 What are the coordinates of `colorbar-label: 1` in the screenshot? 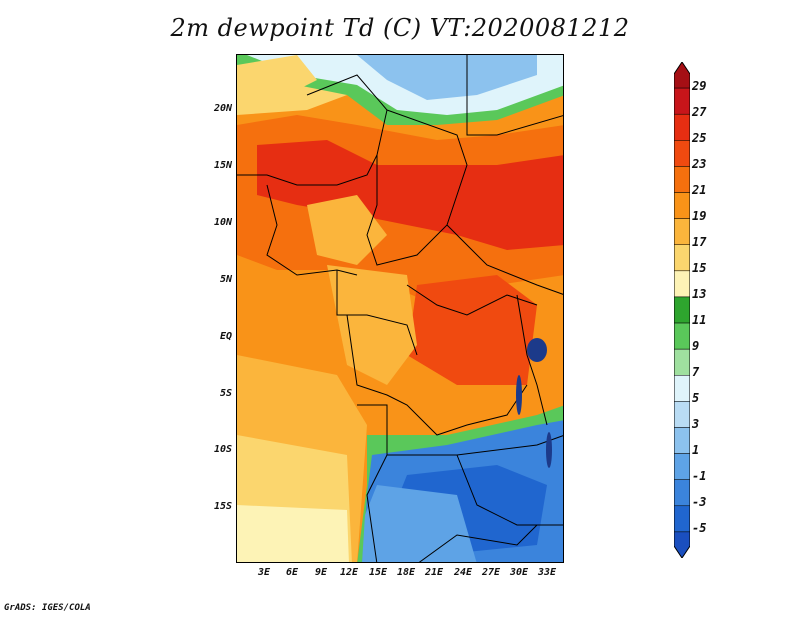 It's located at (696, 450).